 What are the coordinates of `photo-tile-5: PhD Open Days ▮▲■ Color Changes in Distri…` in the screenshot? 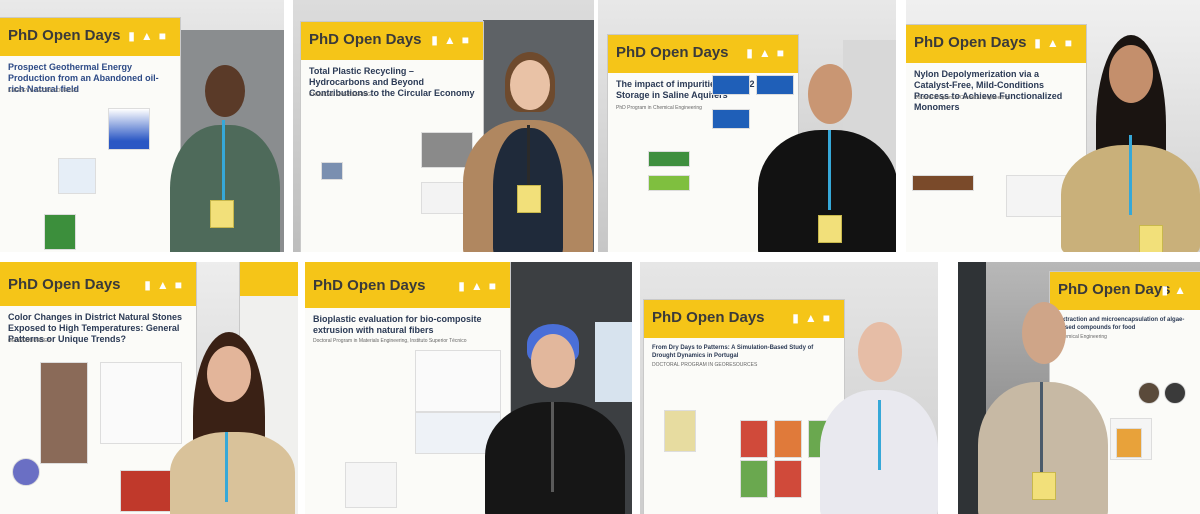 It's located at (149, 388).